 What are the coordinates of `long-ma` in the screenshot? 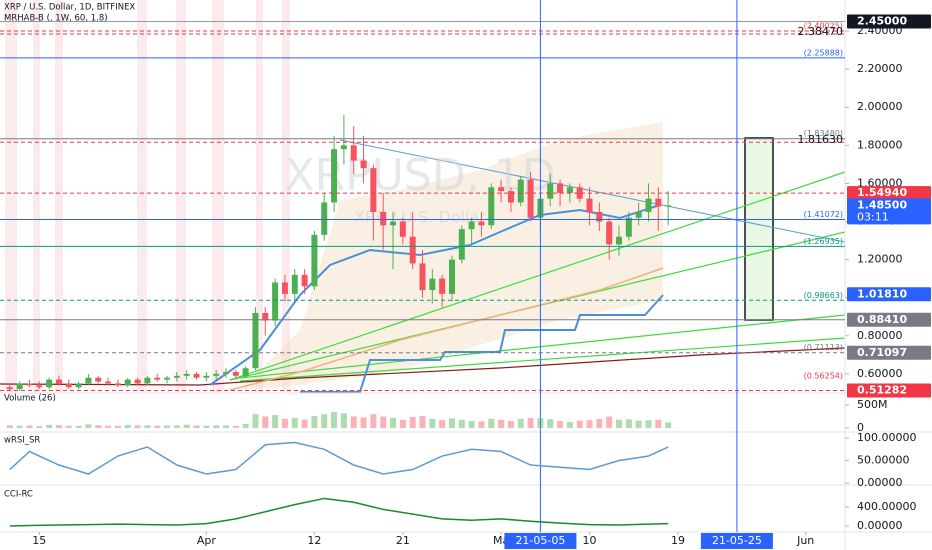 It's located at (423, 366).